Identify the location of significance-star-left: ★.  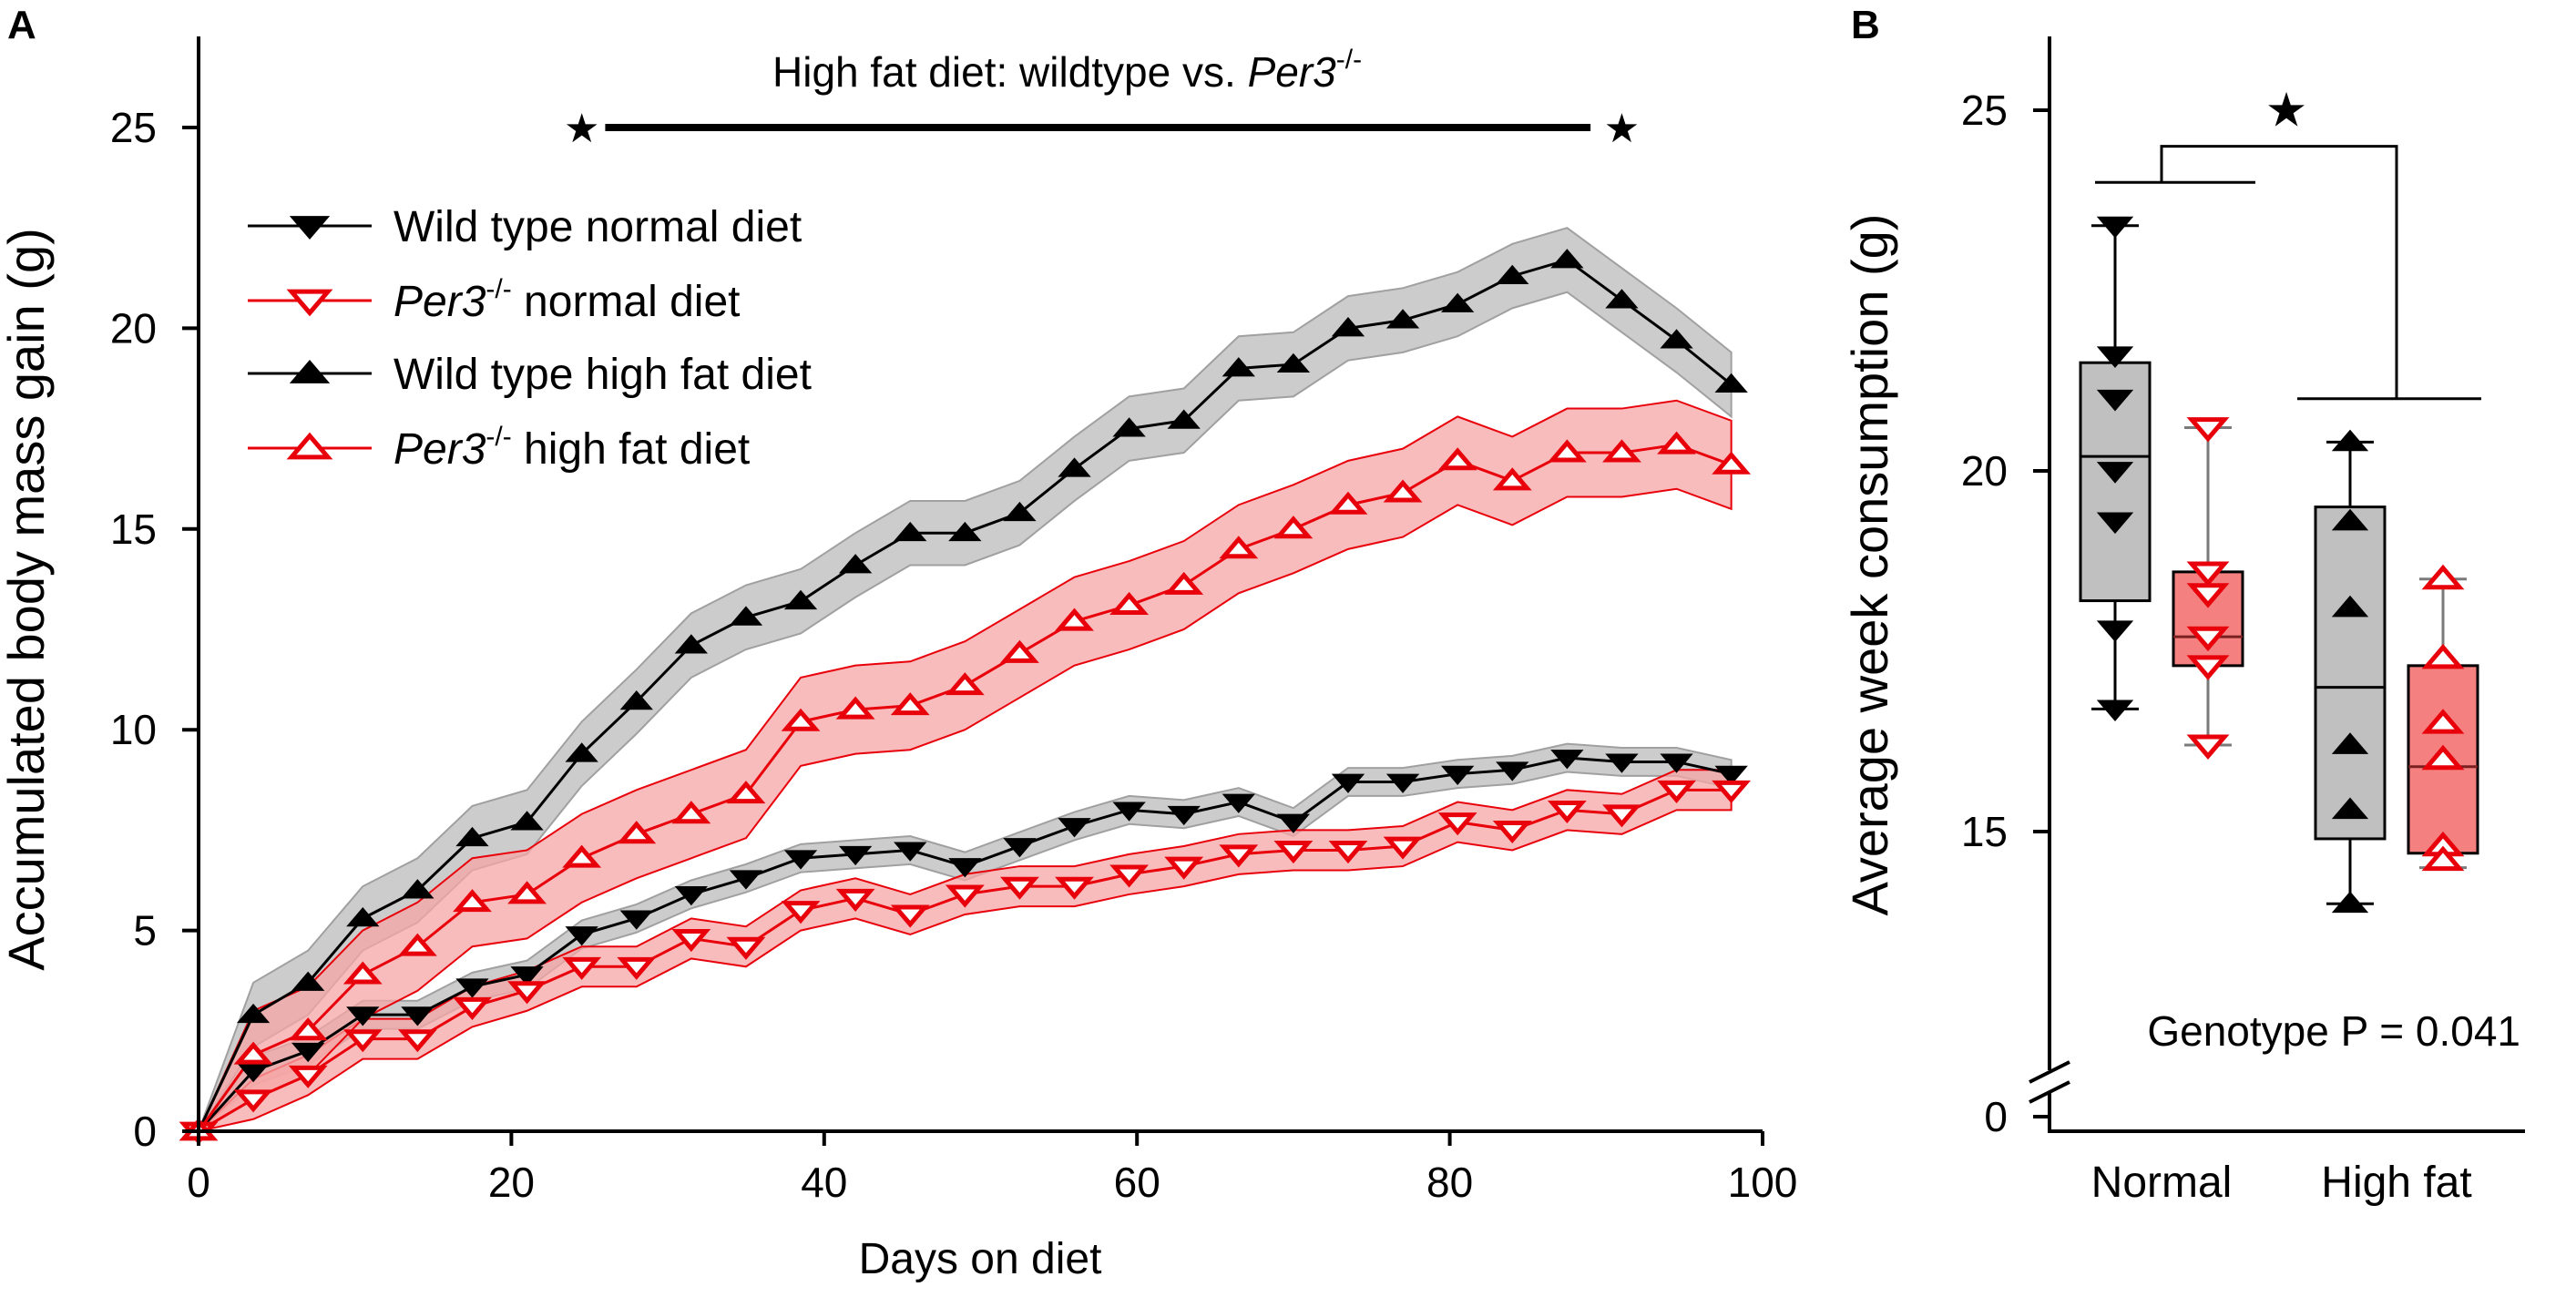
(581, 129).